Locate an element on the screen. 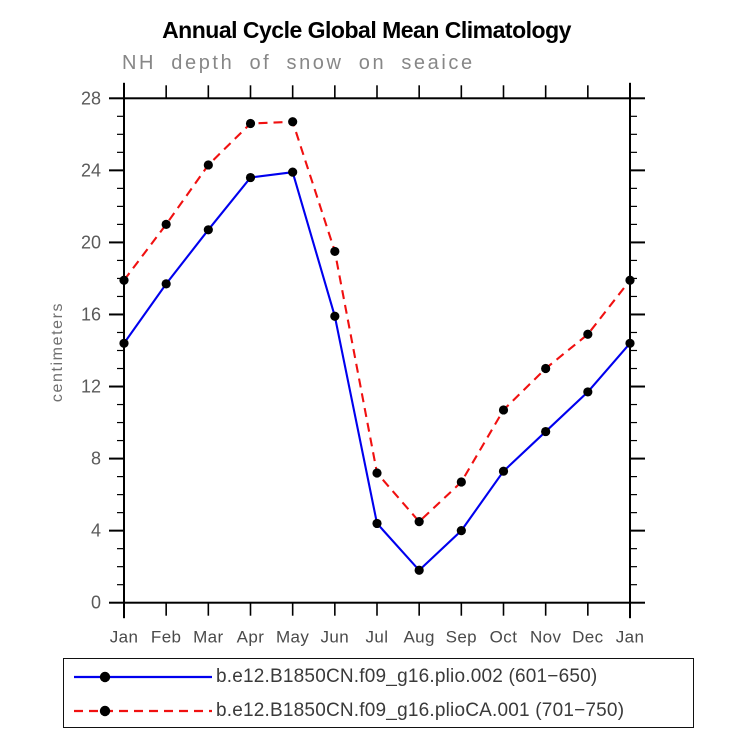  legend-dashed-line-icon is located at coordinates (143, 711).